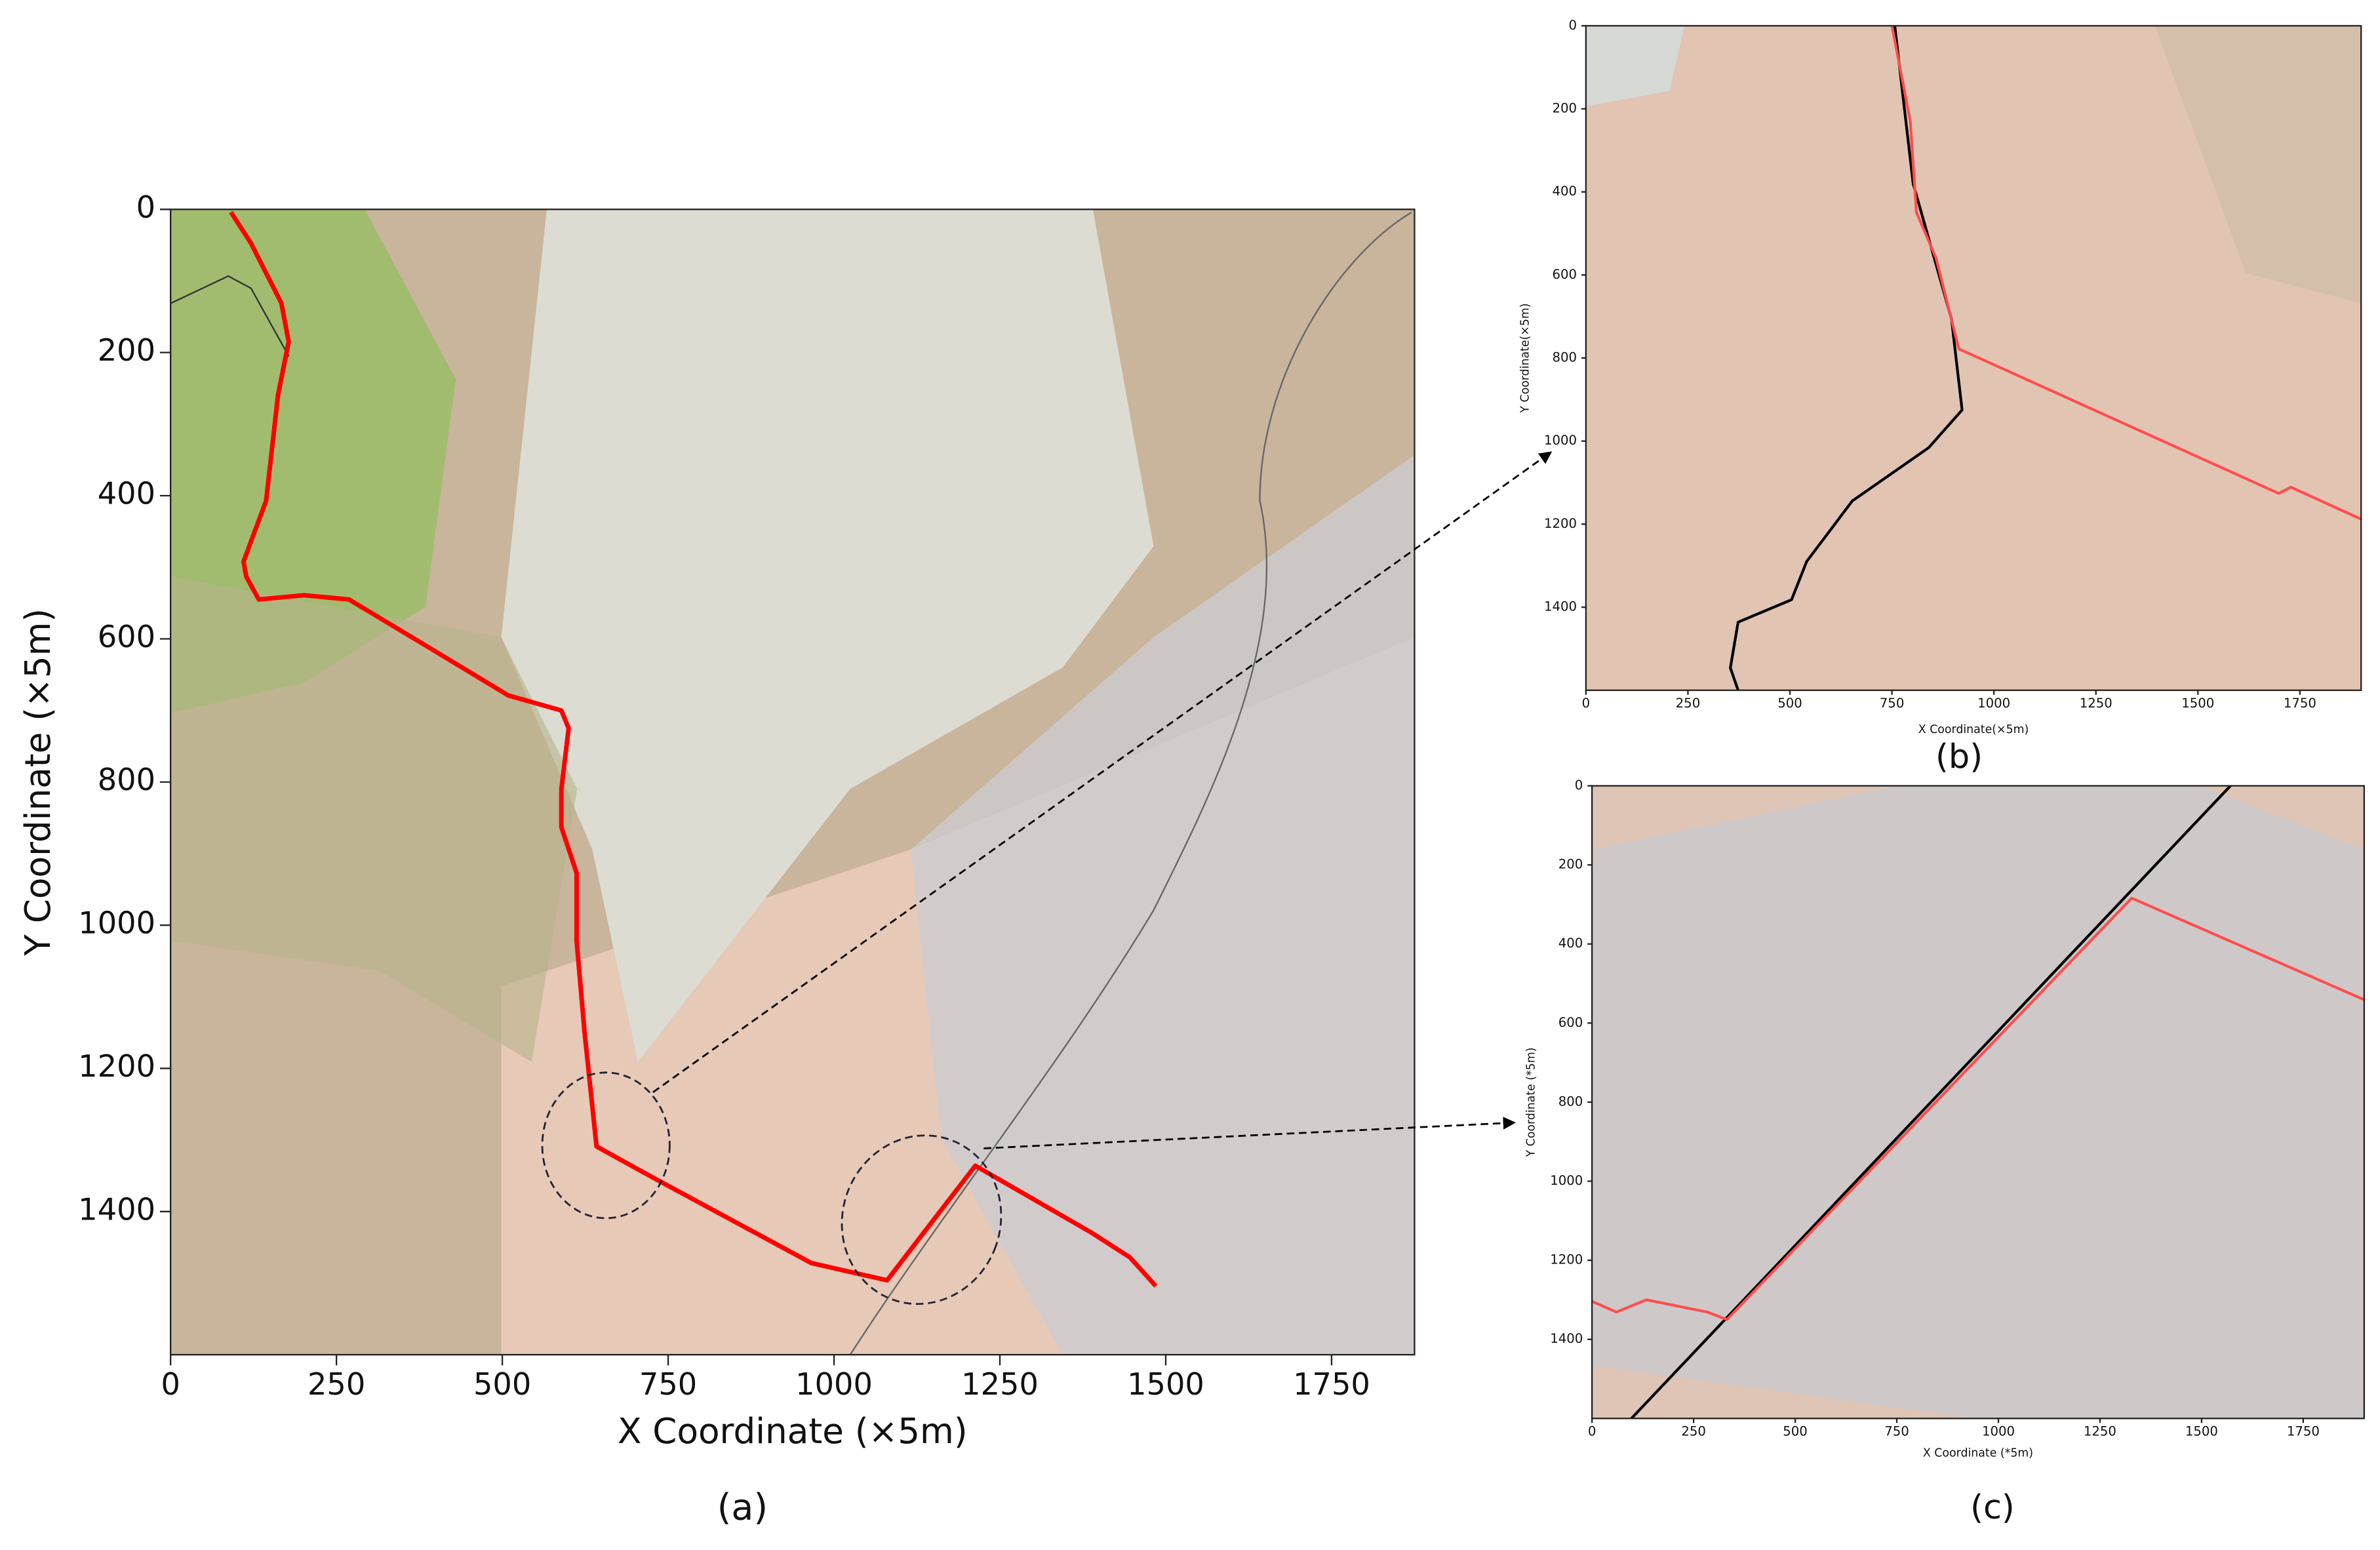 The image size is (2380, 1550). I want to click on panel-caption: (b), so click(1959, 757).